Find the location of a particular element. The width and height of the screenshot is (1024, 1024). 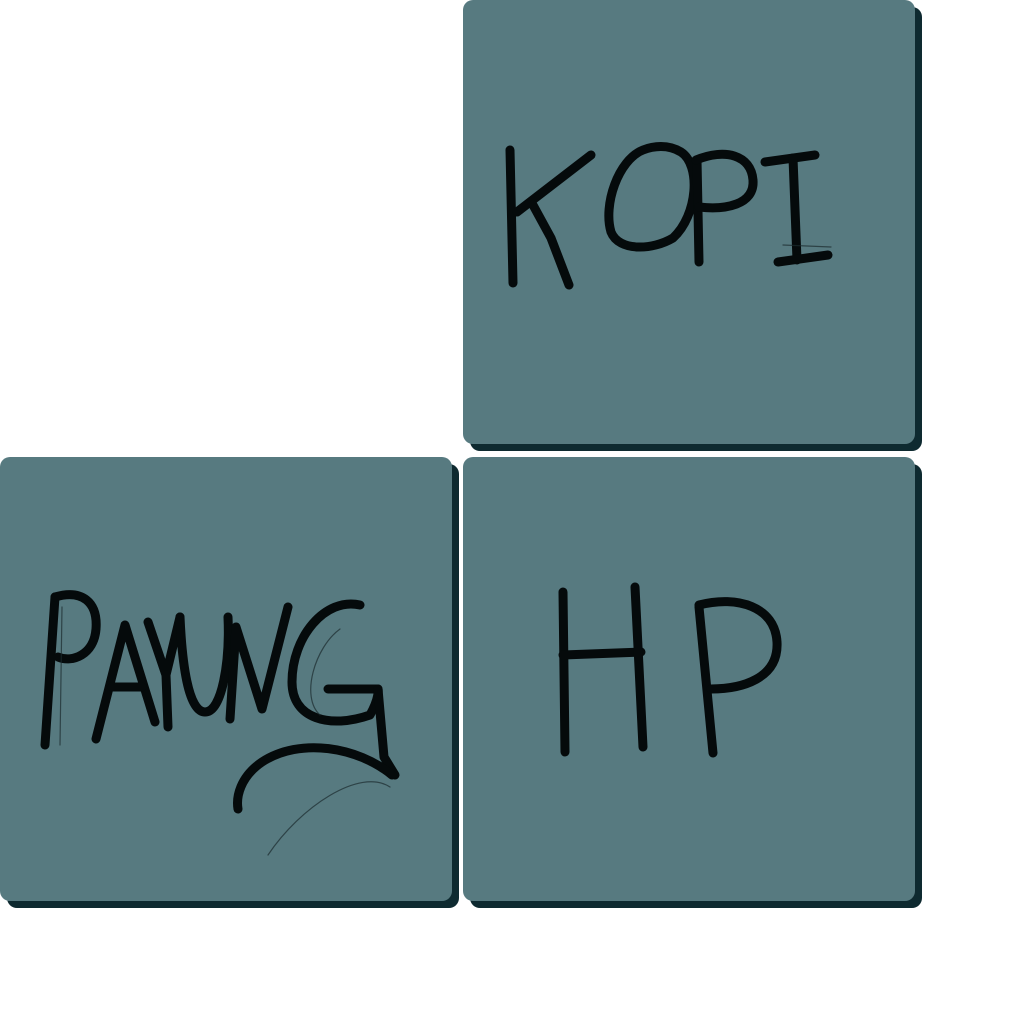

payung-handwriting is located at coordinates (220, 723).